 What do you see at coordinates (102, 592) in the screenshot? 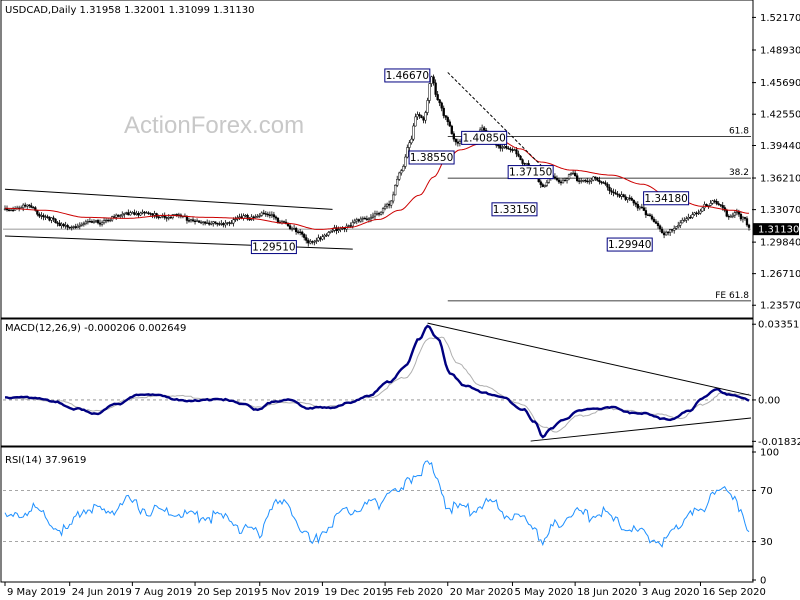
I see `x-tick-label: 24 Jun 2019` at bounding box center [102, 592].